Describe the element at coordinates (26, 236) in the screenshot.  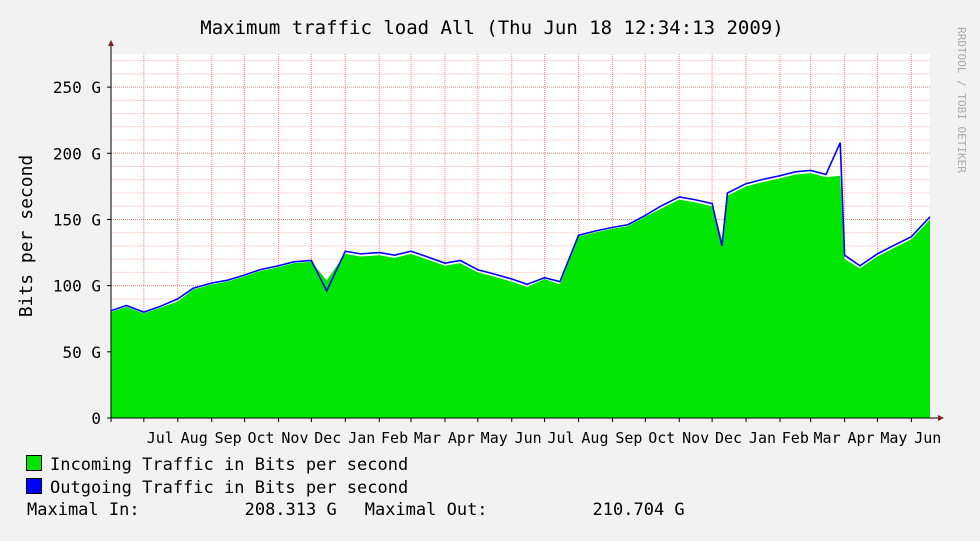
I see `y-axis-label: Bits per second` at that location.